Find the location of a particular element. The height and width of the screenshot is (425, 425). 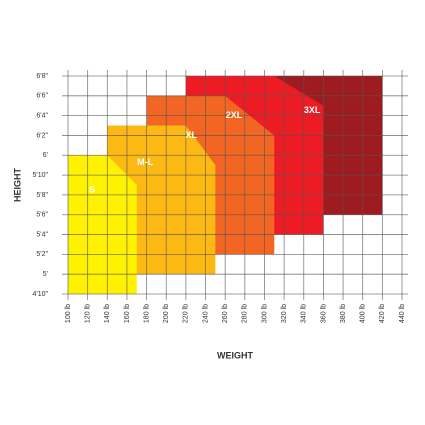

x-tick-label: 180 lb is located at coordinates (146, 313).